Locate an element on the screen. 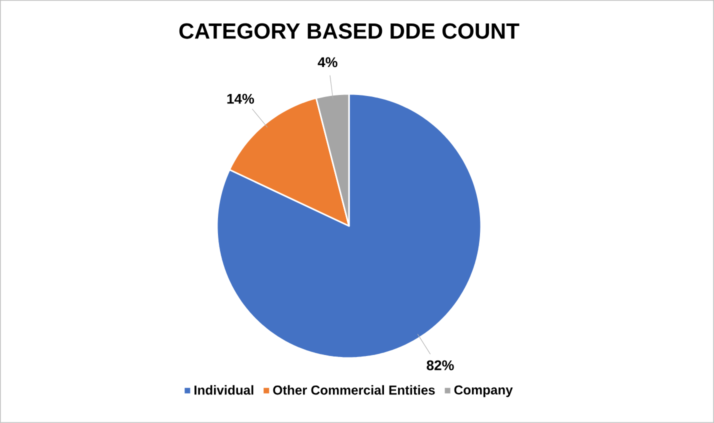 The width and height of the screenshot is (714, 423). data-label: 4% is located at coordinates (328, 62).